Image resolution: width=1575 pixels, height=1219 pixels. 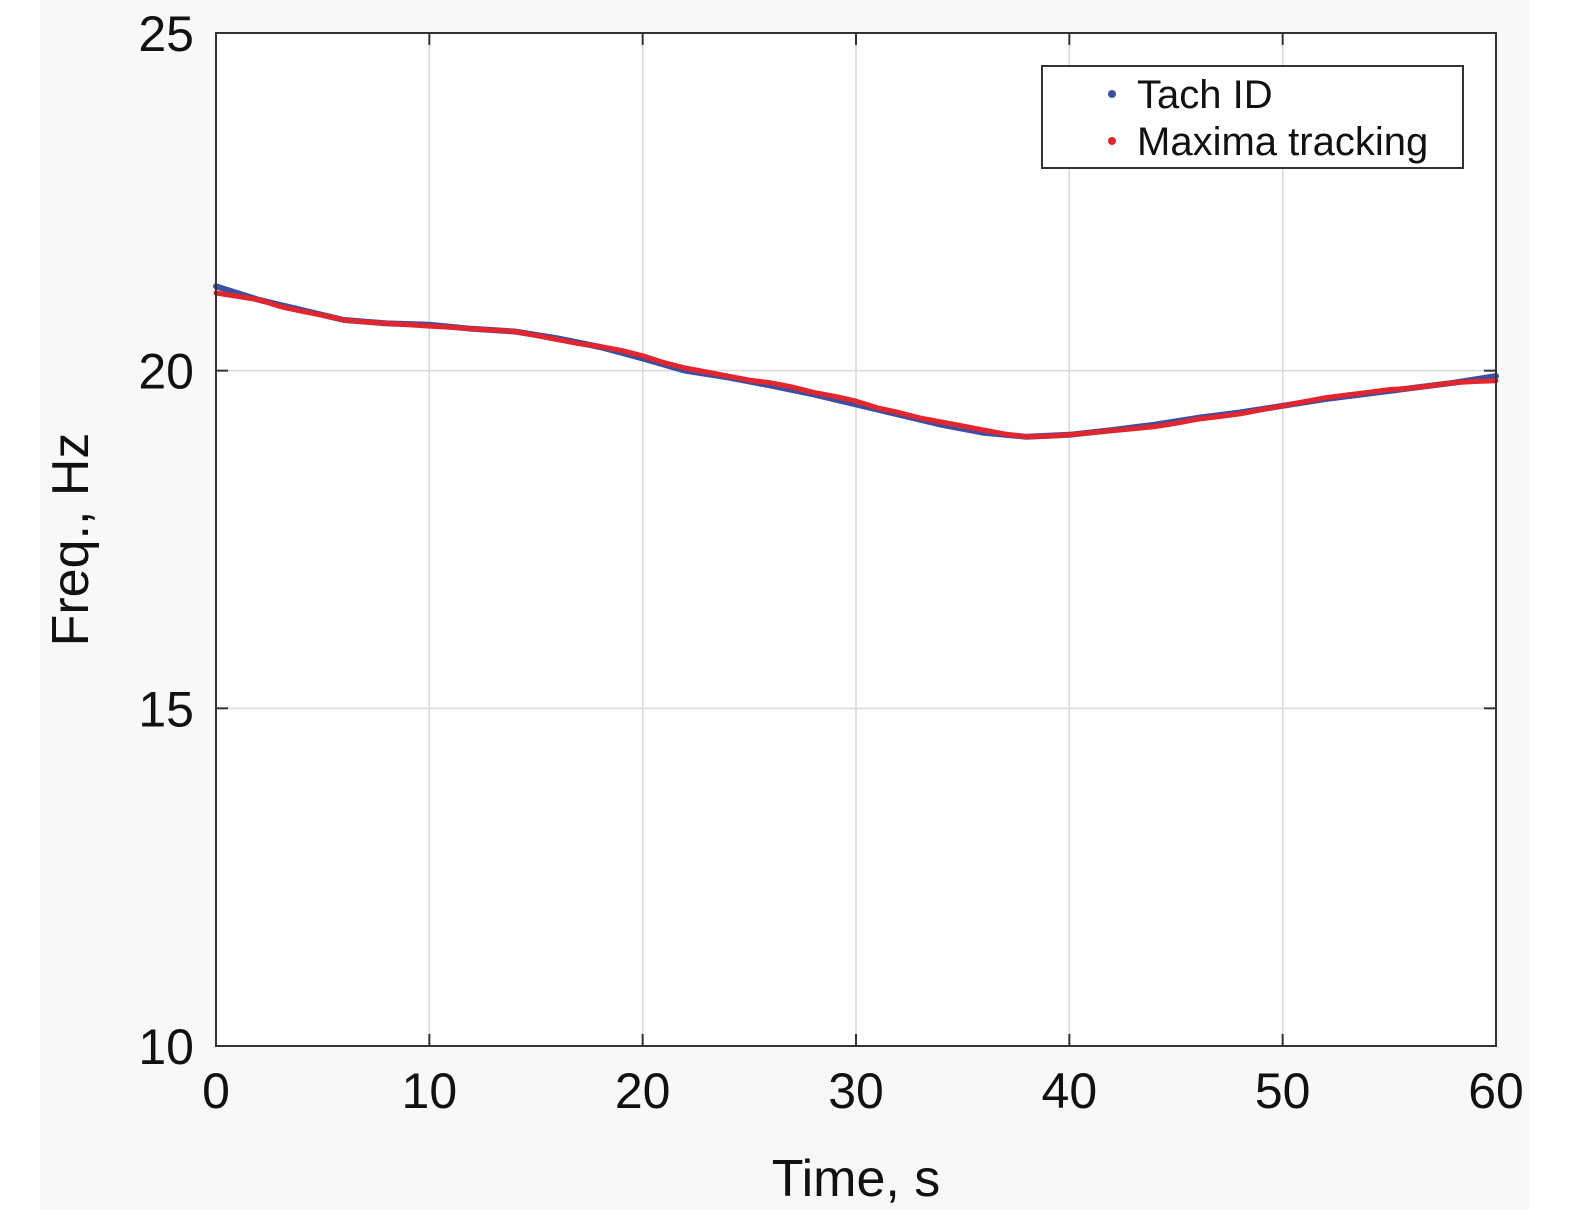 What do you see at coordinates (643, 1091) in the screenshot?
I see `x-tick-label: 20` at bounding box center [643, 1091].